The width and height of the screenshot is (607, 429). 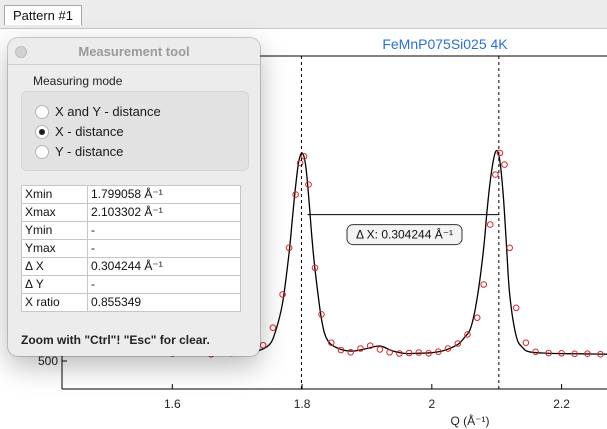 I want to click on table-row: Xmin 1.799058 Å⁻¹, so click(x=131, y=194).